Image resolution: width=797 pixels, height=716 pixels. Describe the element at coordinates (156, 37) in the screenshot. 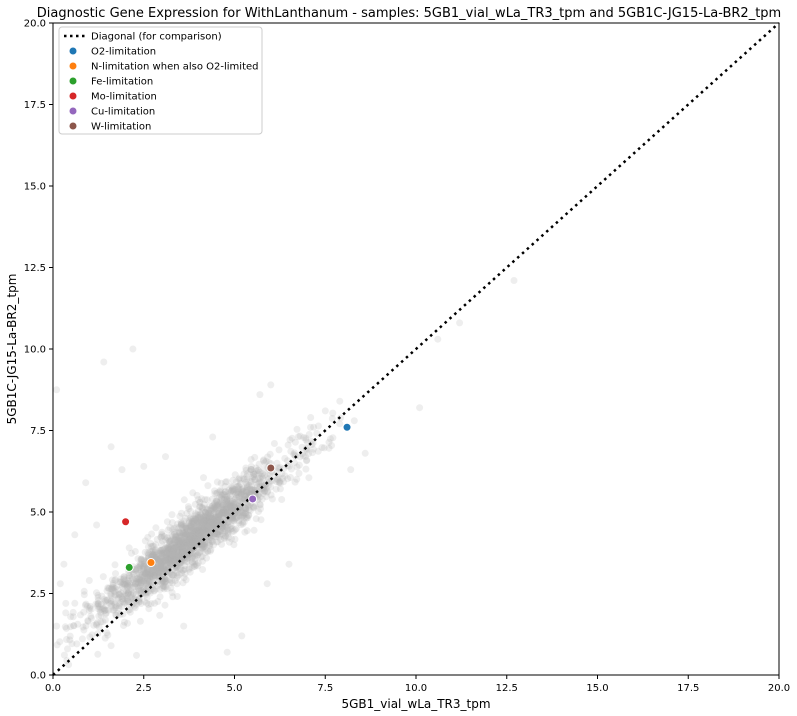

I see `legend-diagonal-label: Diagonal (for comparison)` at that location.